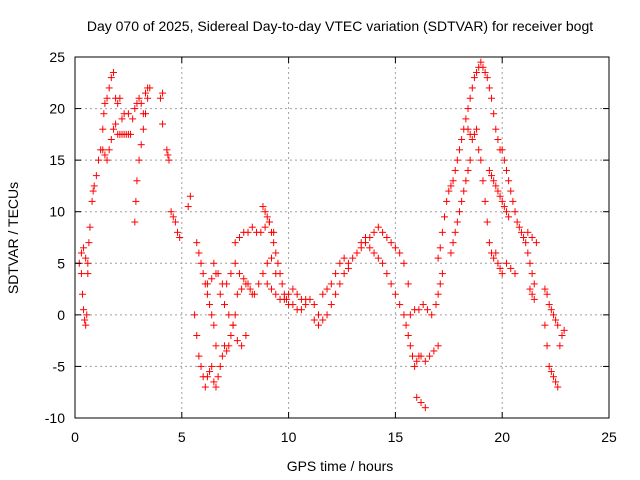 The image size is (640, 480). Describe the element at coordinates (55, 237) in the screenshot. I see `y-tick-labels: -10 -5 0 5 10 15 20 25` at that location.